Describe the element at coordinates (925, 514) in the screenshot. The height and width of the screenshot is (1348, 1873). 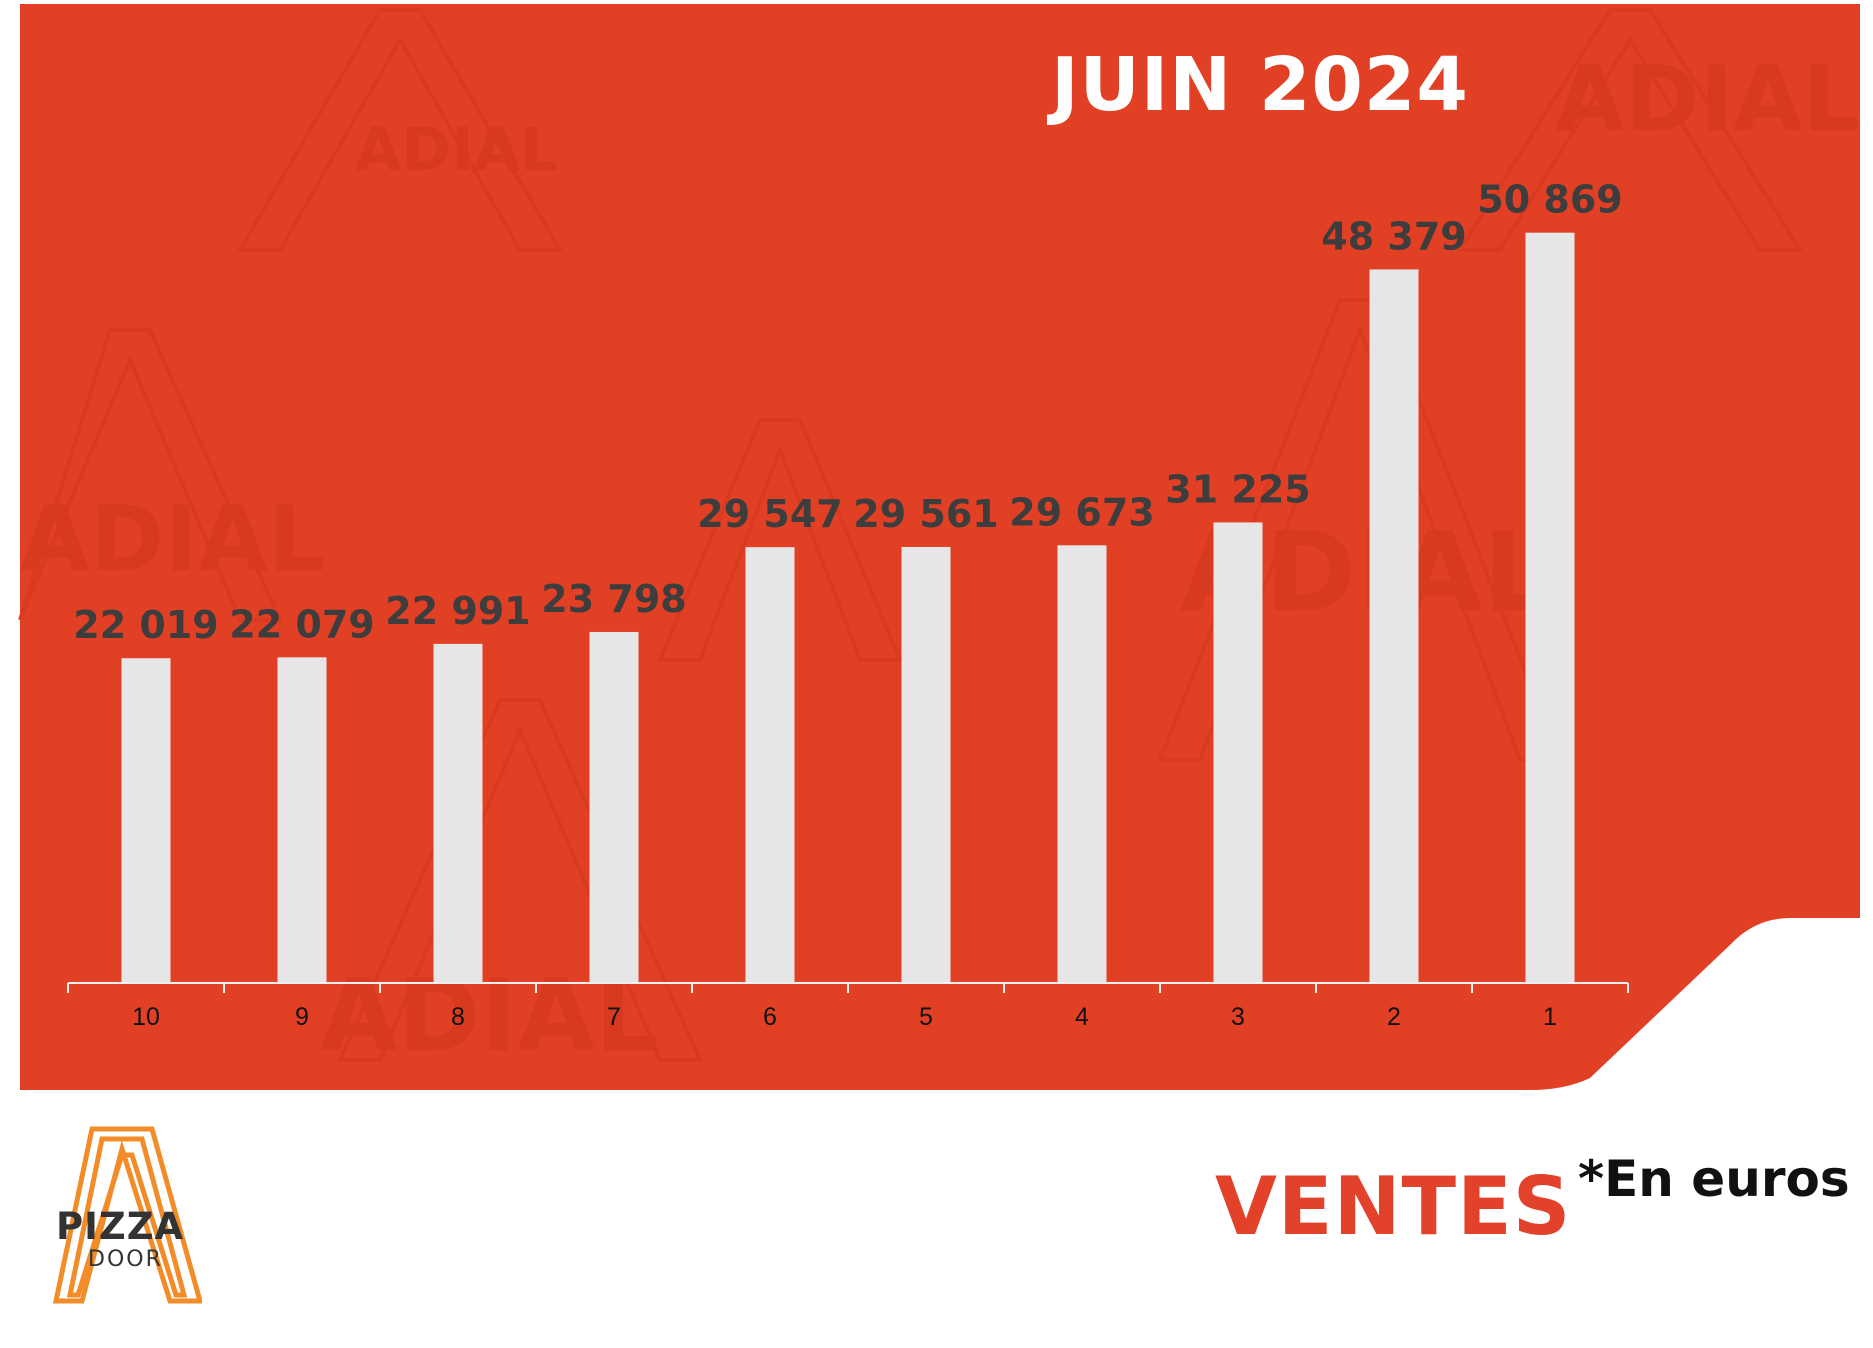
I see `value-label: 29 561` at that location.